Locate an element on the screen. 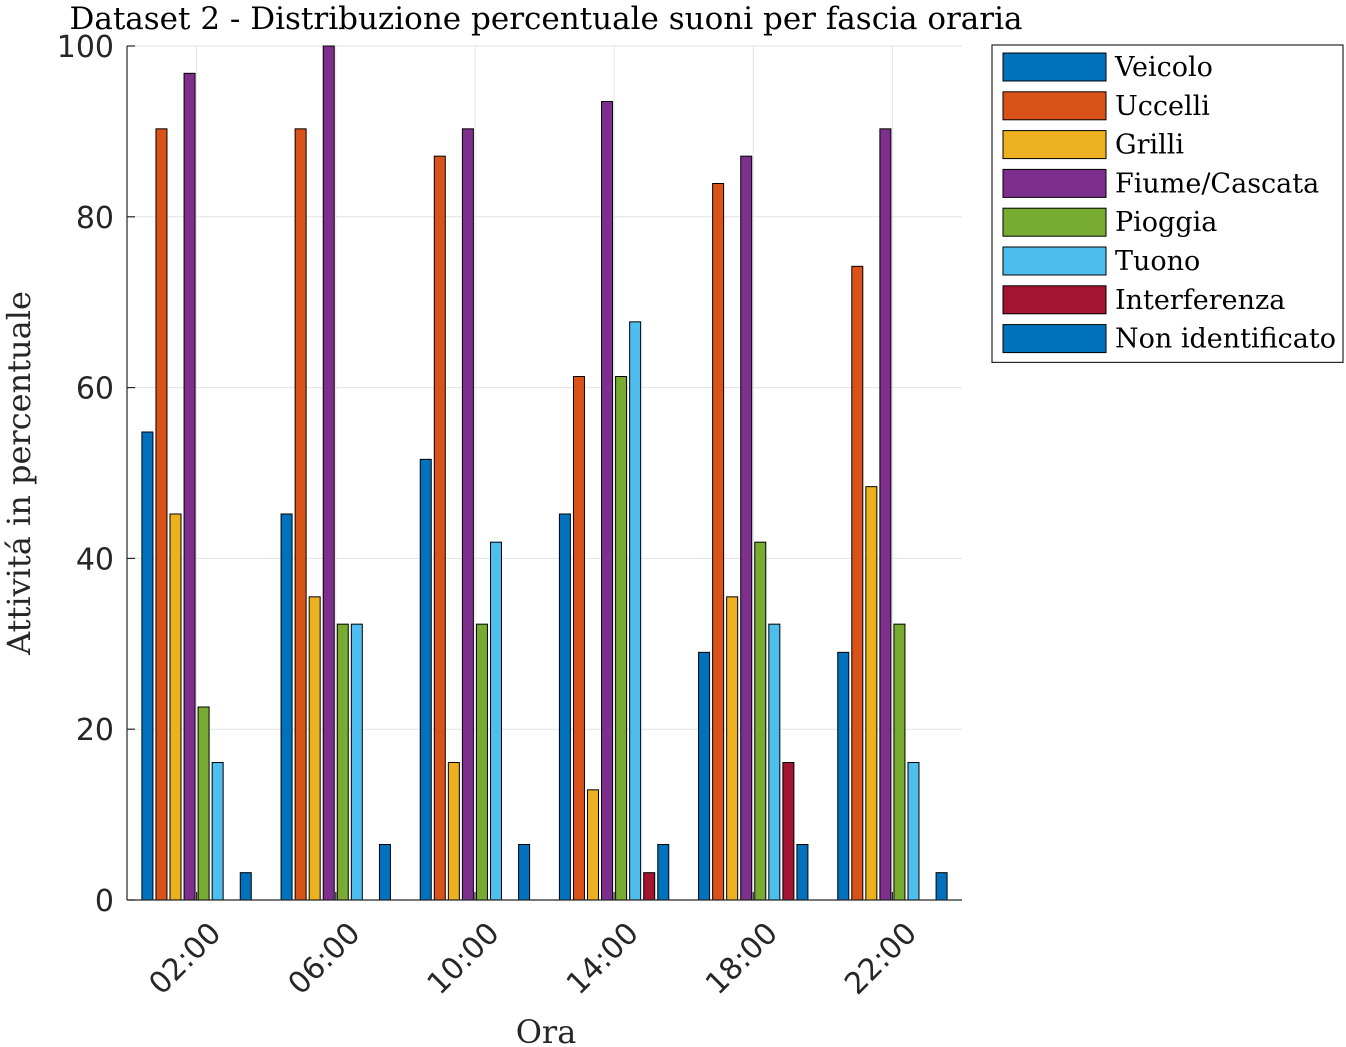  x-tick-label: 18:00 is located at coordinates (742, 959).